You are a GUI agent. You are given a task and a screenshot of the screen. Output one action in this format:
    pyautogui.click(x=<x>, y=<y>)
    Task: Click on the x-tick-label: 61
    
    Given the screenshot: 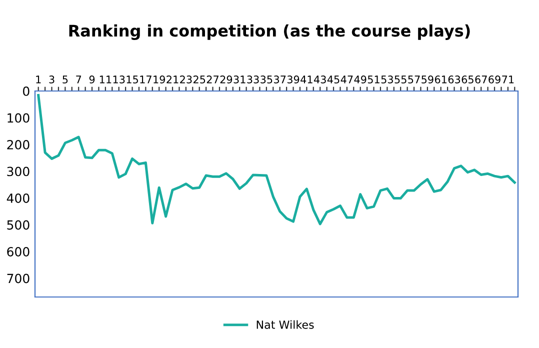 What is the action you would take?
    pyautogui.click(x=440, y=80)
    